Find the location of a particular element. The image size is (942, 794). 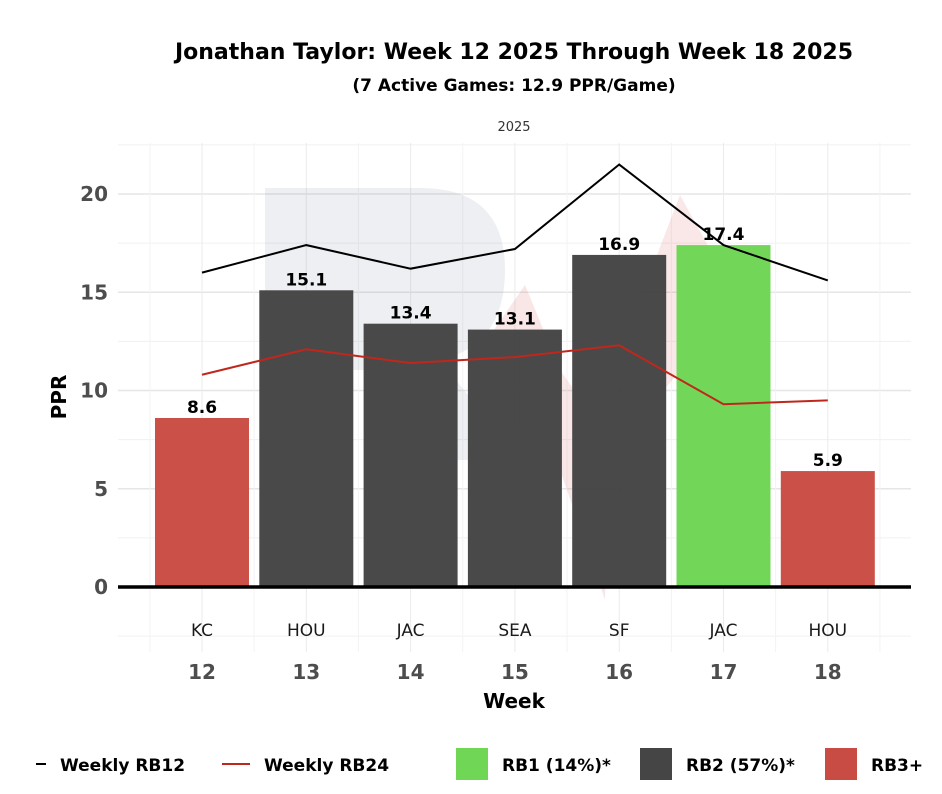

x-tick-label: 17 is located at coordinates (724, 672).